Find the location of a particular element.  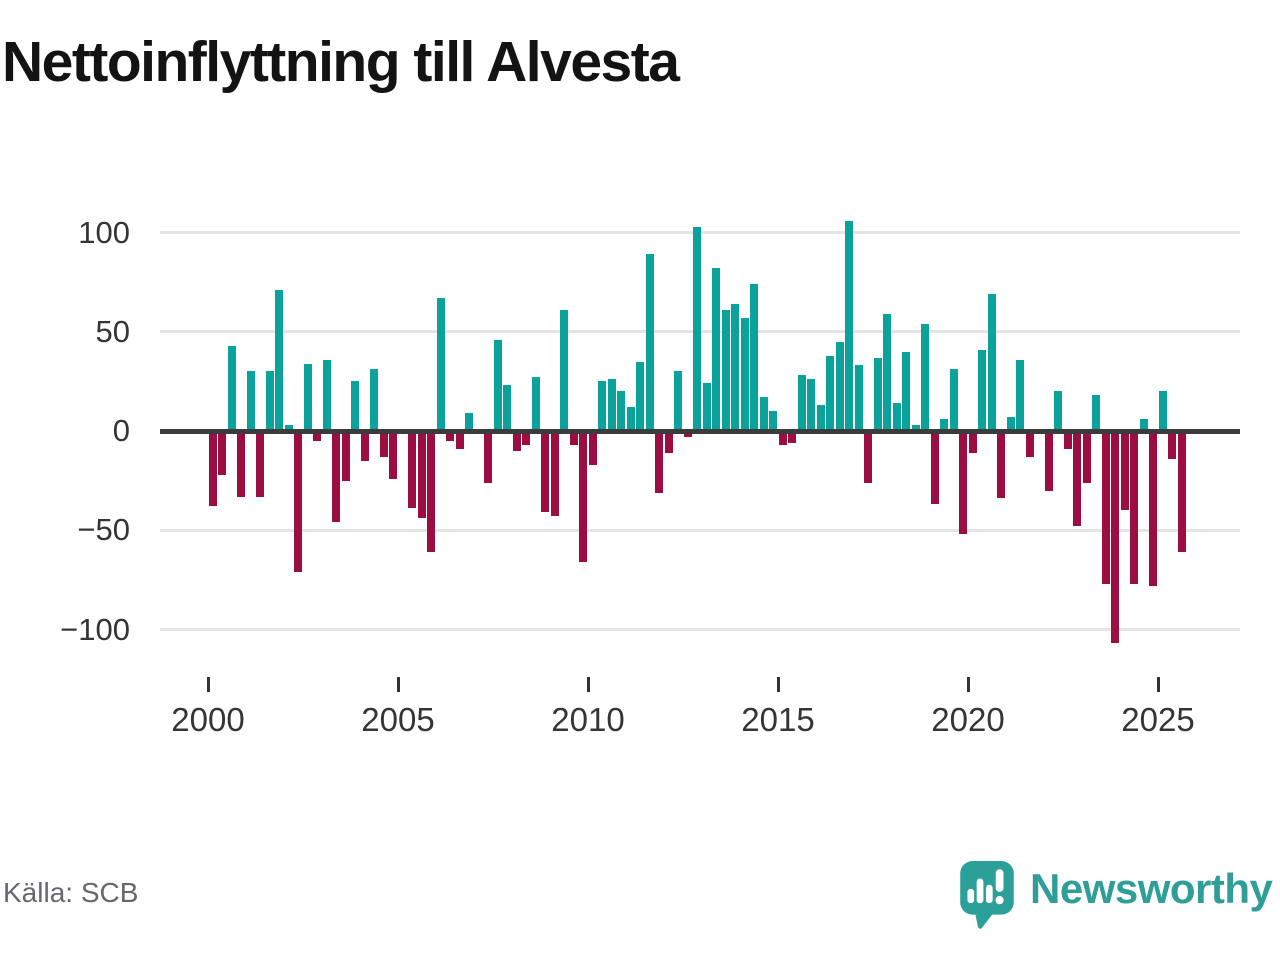

x-axis-label: 2010 is located at coordinates (588, 719).